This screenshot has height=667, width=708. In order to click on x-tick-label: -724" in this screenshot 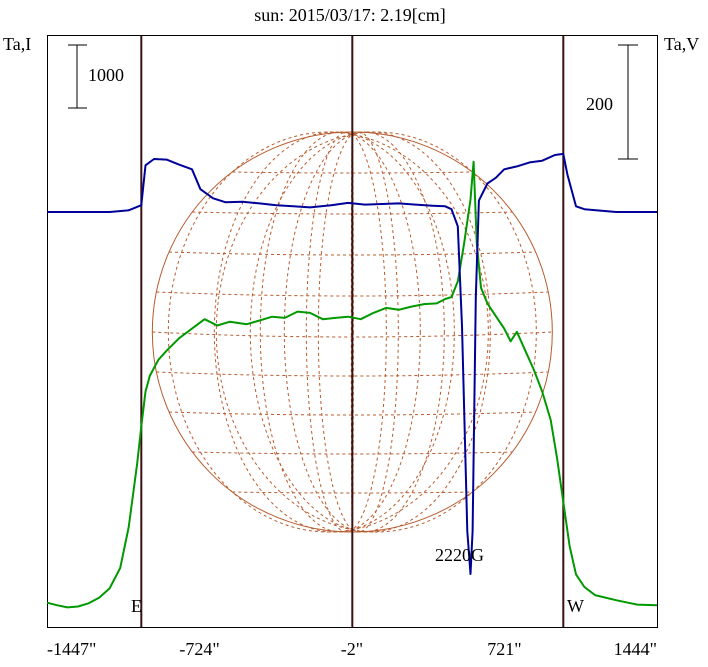, I will do `click(199, 649)`.